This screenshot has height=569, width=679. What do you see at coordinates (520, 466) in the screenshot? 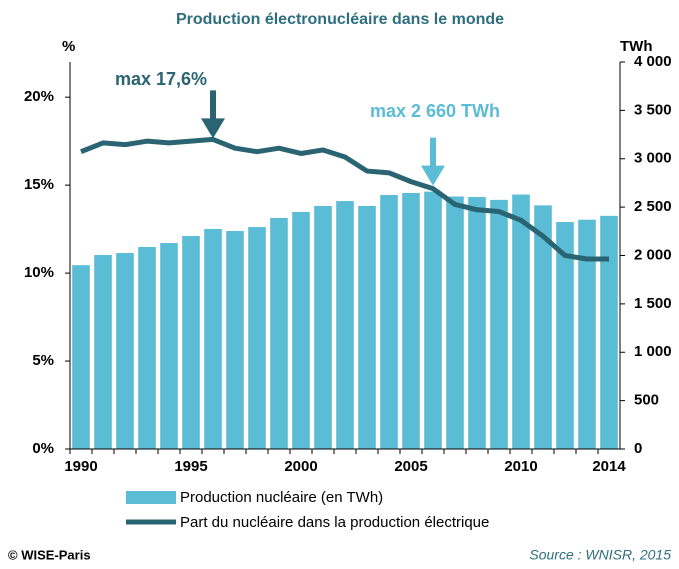
I see `x-tick-label: 2010` at bounding box center [520, 466].